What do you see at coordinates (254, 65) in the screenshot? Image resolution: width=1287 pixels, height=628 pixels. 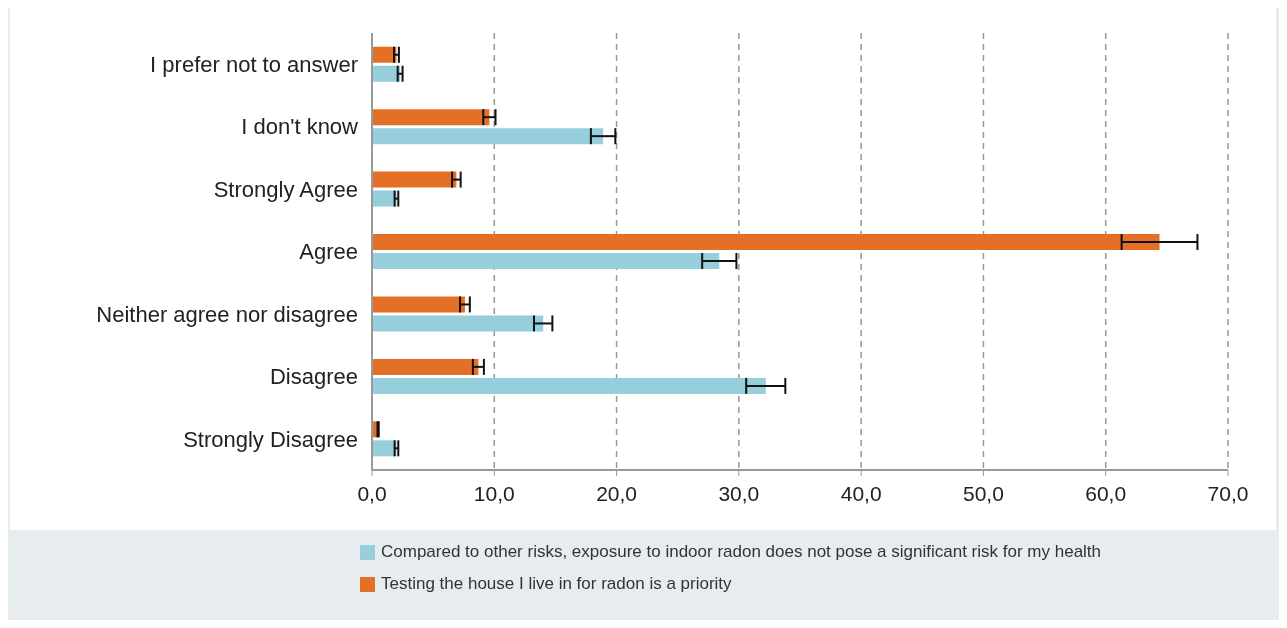 I see `y-tick-label: I prefer not to answer` at bounding box center [254, 65].